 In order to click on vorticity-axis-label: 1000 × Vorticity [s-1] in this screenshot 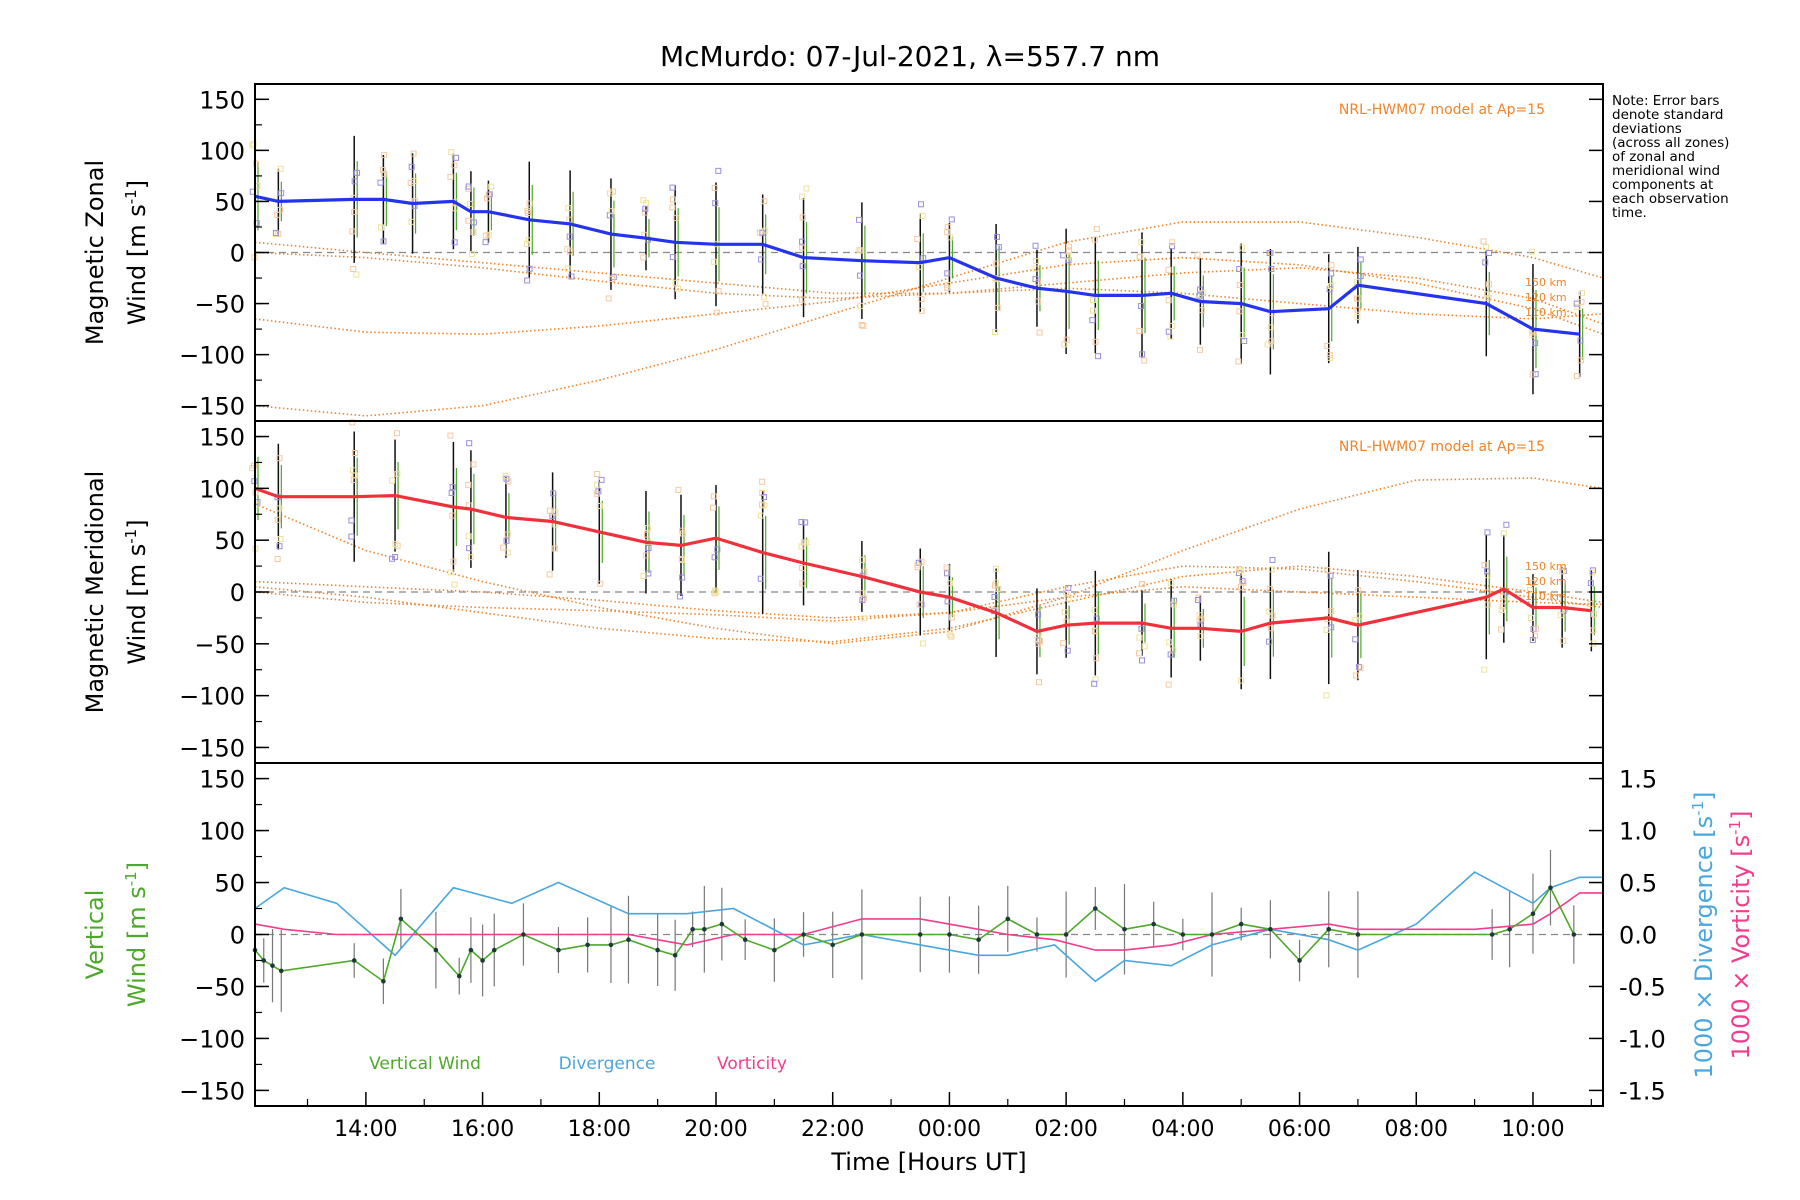, I will do `click(1740, 935)`.